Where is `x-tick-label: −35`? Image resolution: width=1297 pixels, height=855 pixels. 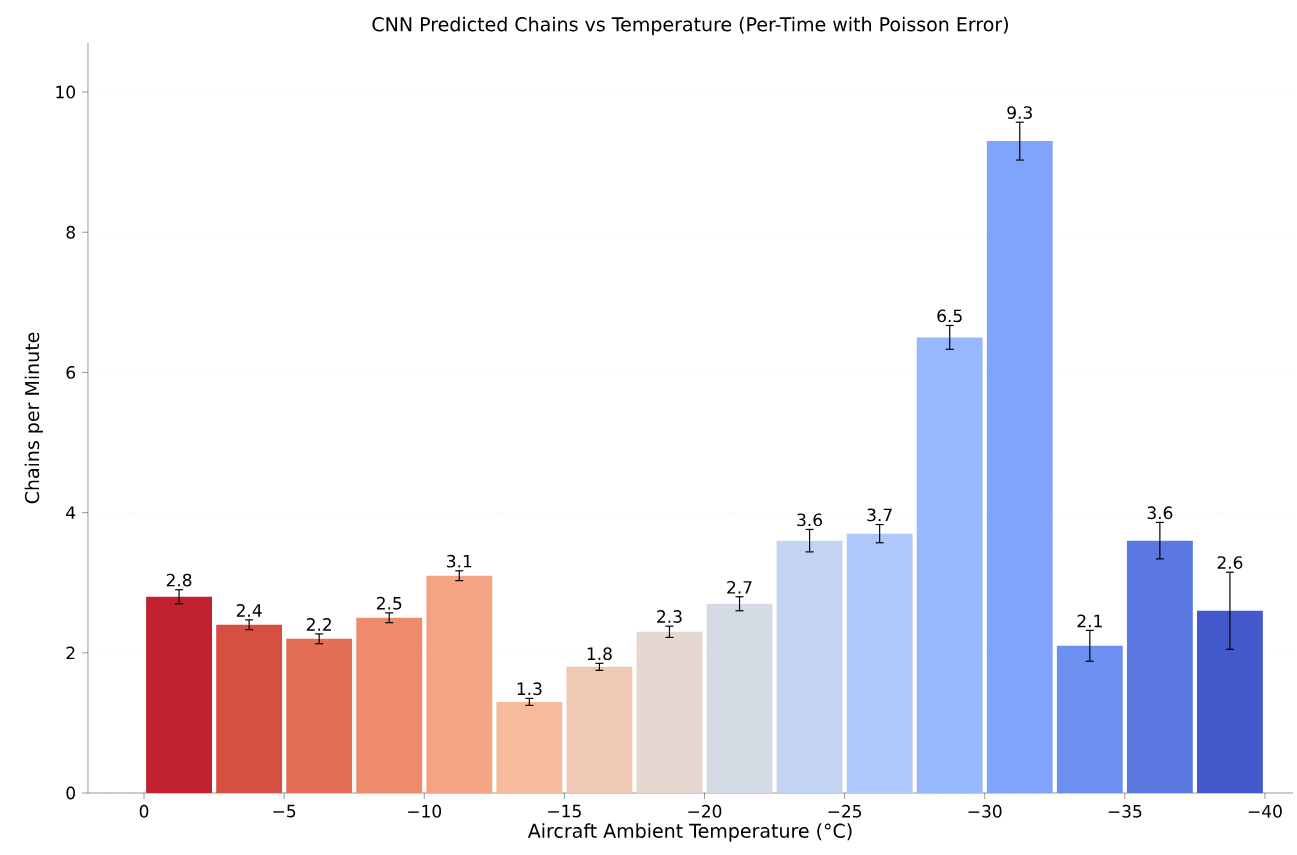 x-tick-label: −35 is located at coordinates (1125, 811).